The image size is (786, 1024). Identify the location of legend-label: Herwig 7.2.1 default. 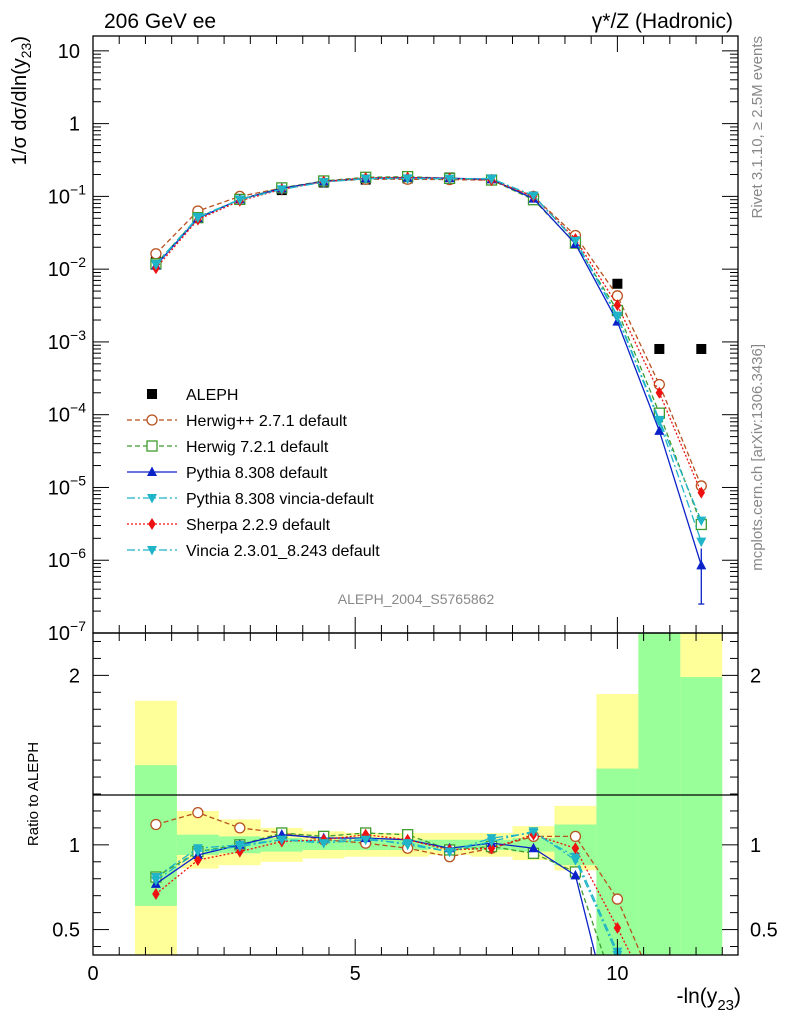
(257, 447).